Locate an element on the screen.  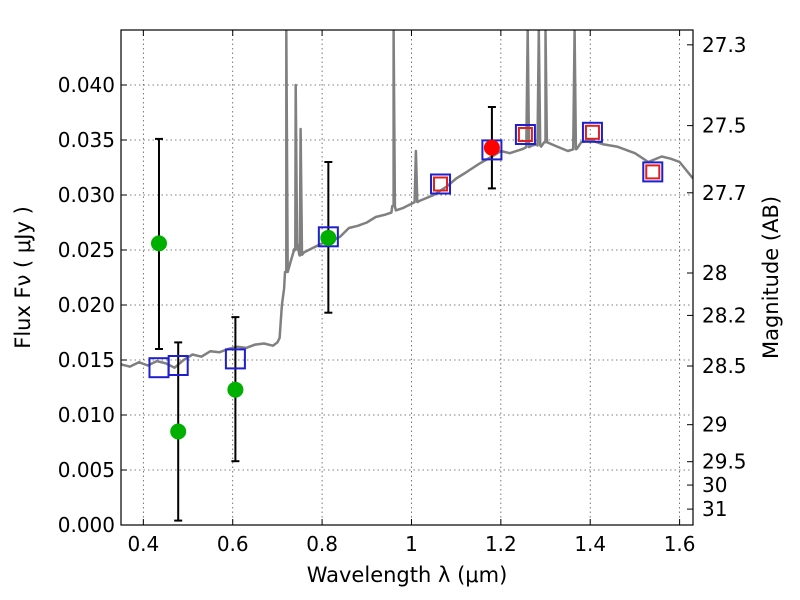
x-tick-label: 0.4 is located at coordinates (143, 544).